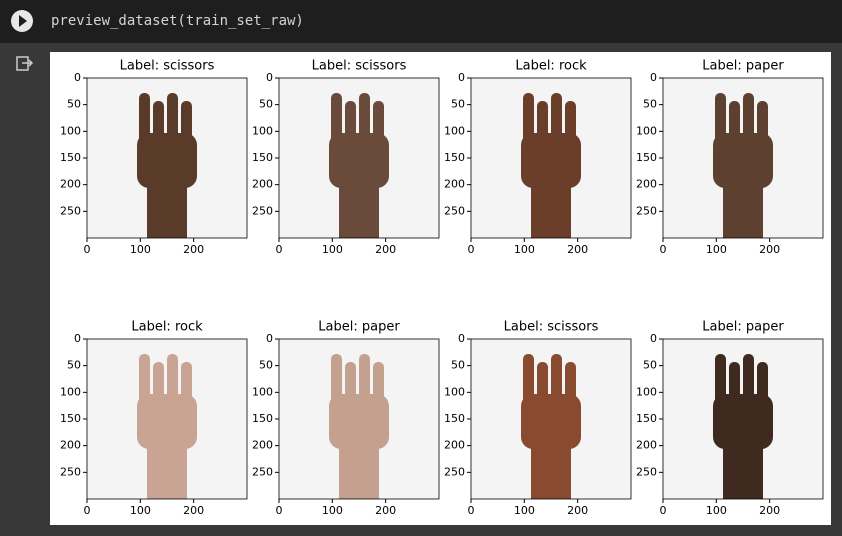 The width and height of the screenshot is (842, 536). I want to click on subplot-title: Label: rock, so click(551, 66).